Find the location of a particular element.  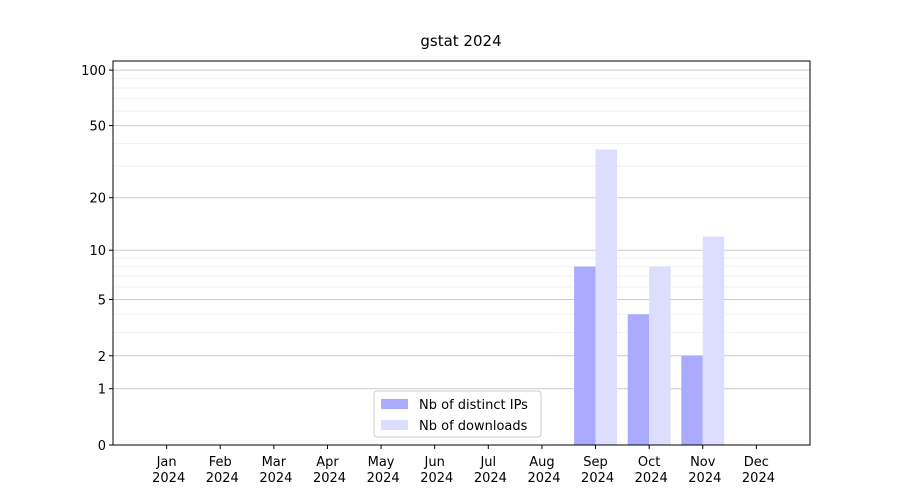

y-tick-label: 2 is located at coordinates (102, 357).